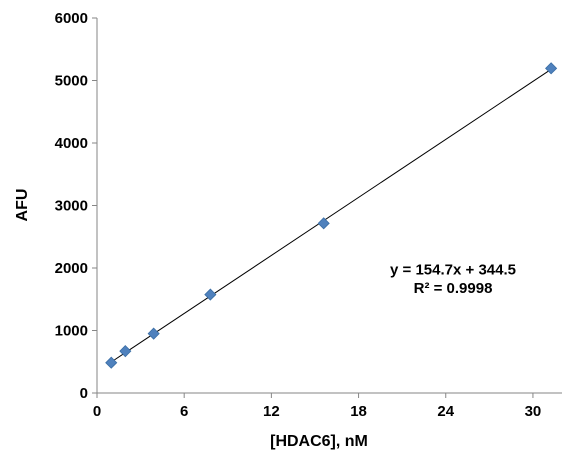  What do you see at coordinates (71, 81) in the screenshot?
I see `y-tick-label: 5000` at bounding box center [71, 81].